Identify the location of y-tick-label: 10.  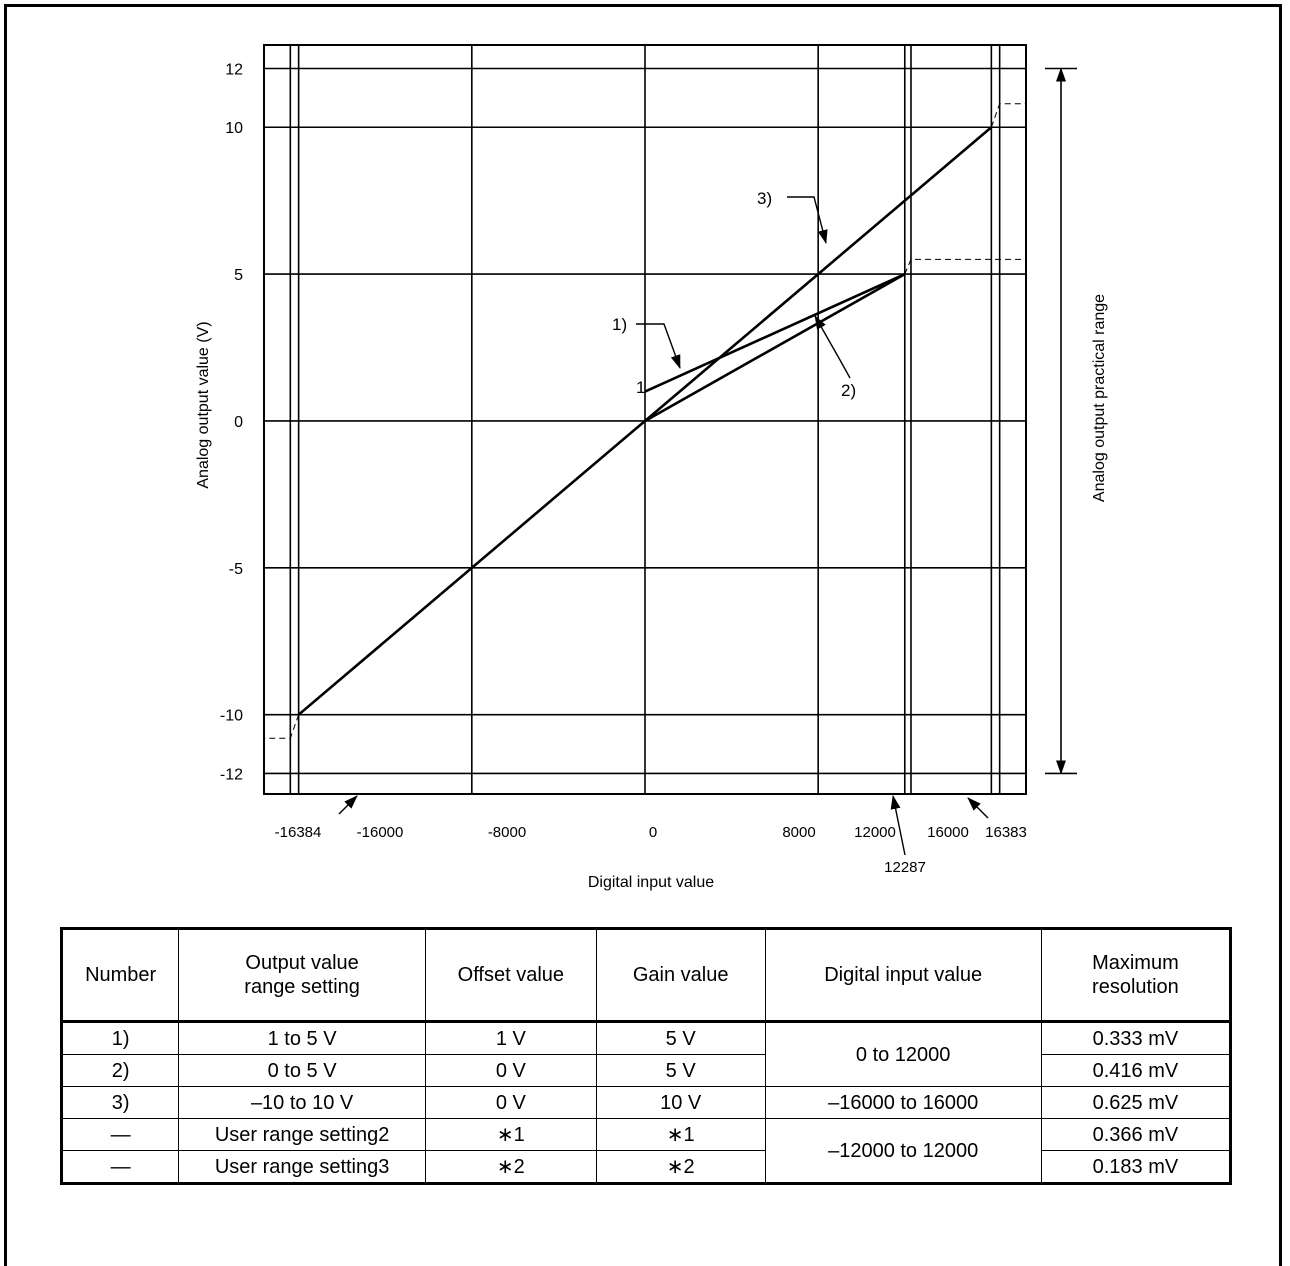
(234, 128).